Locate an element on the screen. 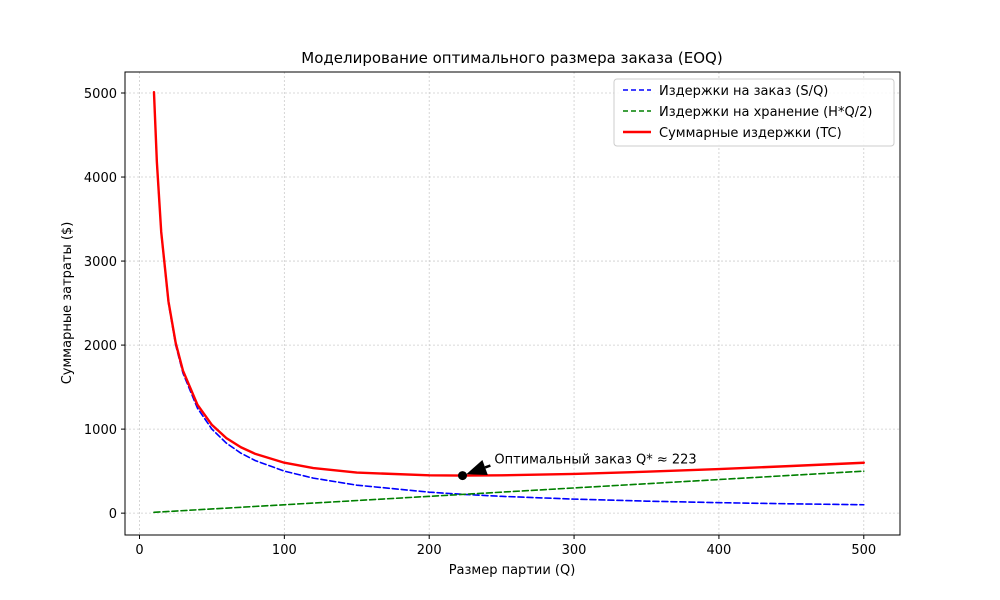  y-tick-label: 3000 is located at coordinates (100, 262).